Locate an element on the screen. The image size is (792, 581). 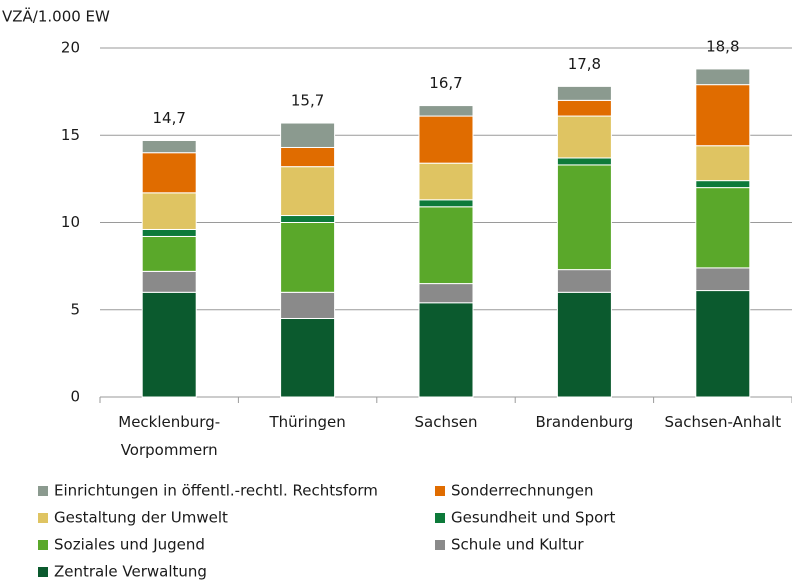
x-tick-label-line: Sachsen is located at coordinates (445, 422).